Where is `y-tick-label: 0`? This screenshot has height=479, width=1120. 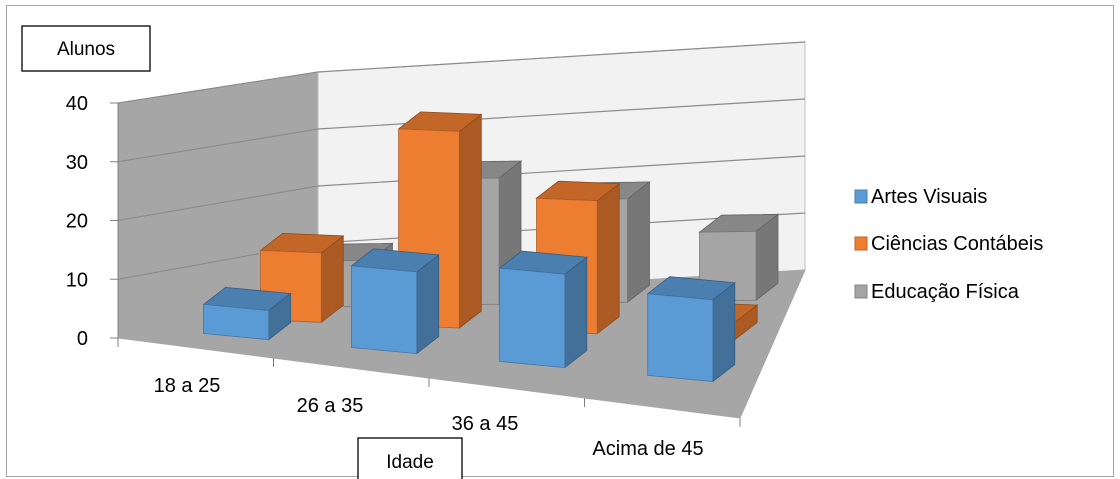
y-tick-label: 0 is located at coordinates (82, 339).